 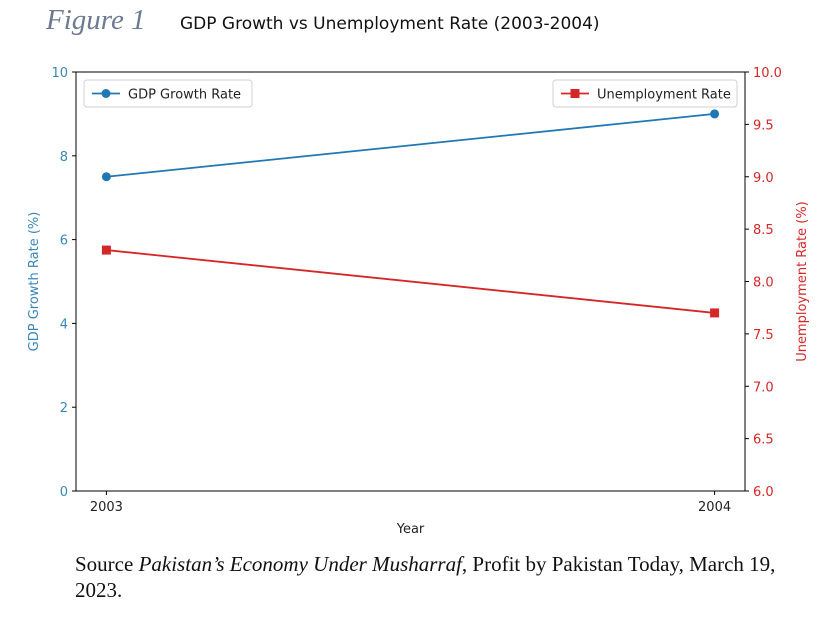 I want to click on x-axis-label: Year, so click(x=410, y=529).